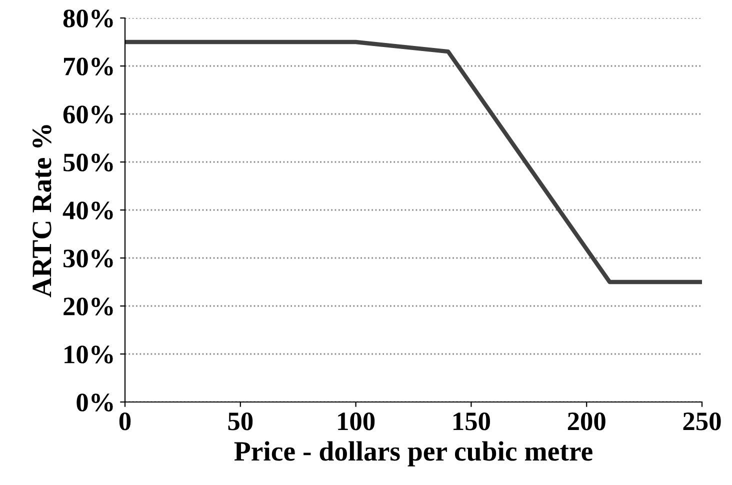 The image size is (732, 485). Describe the element at coordinates (88, 67) in the screenshot. I see `y-tick-label: 70%` at that location.